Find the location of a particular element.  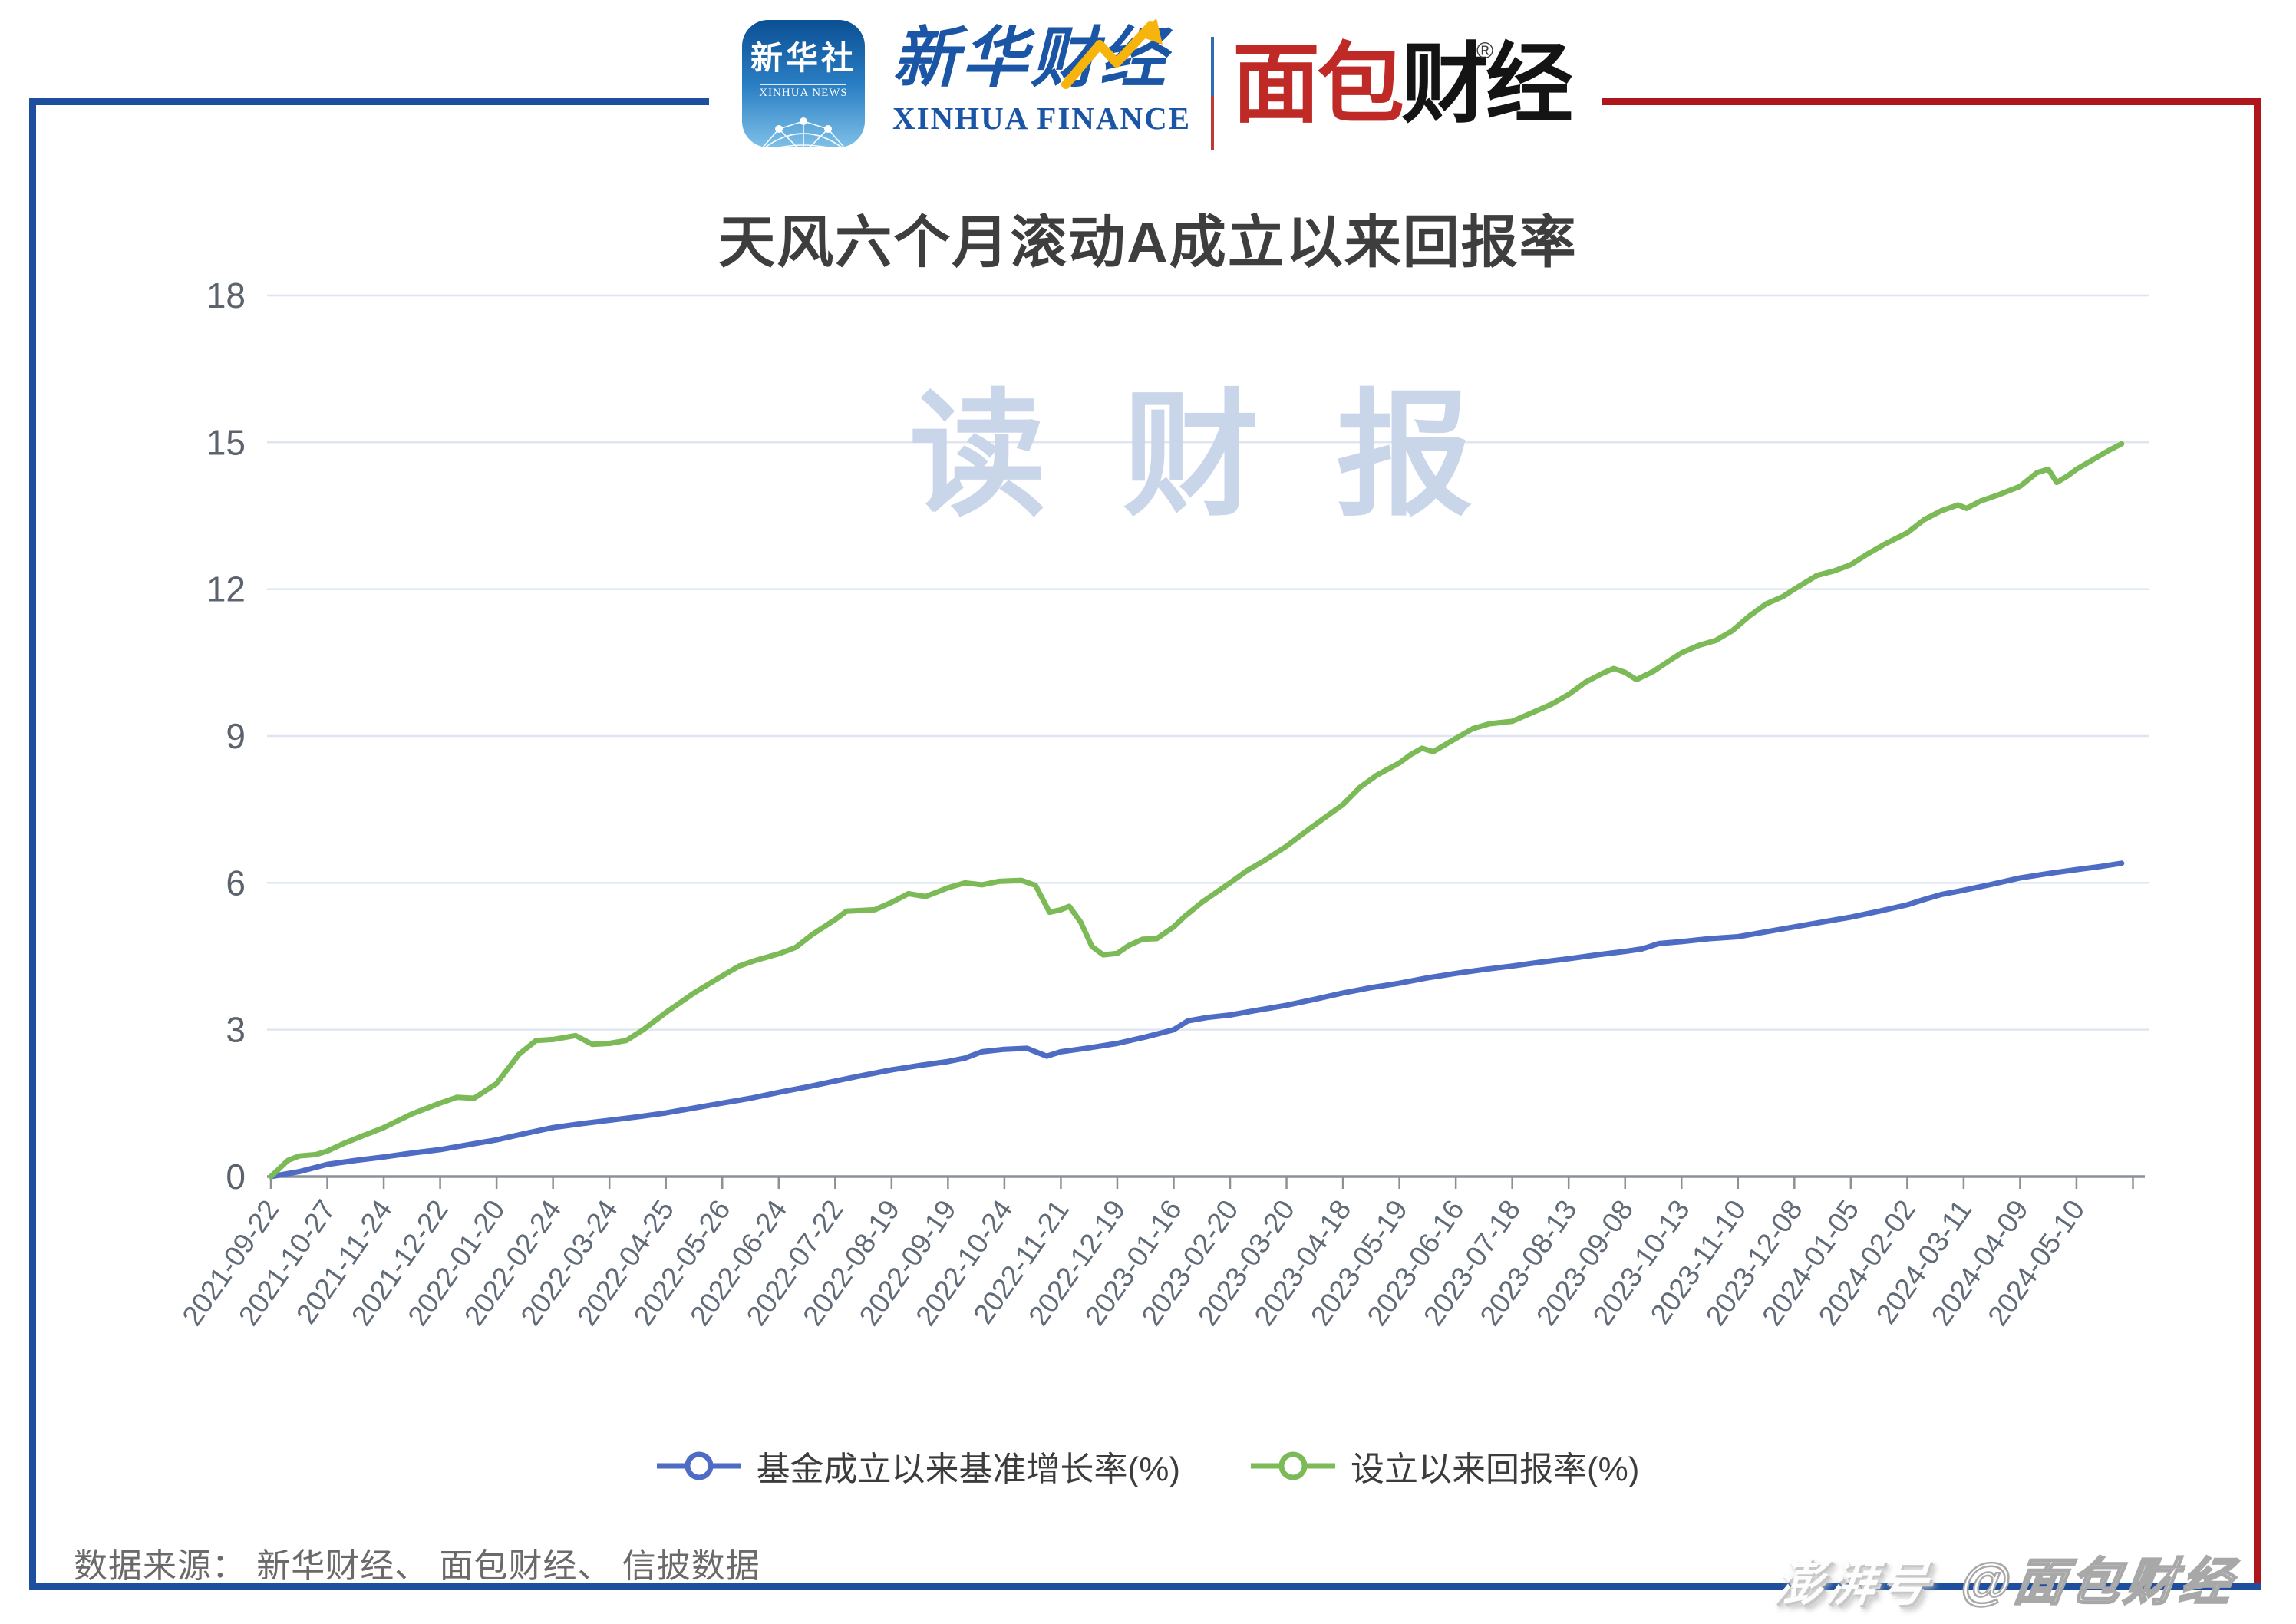

svg-text: 0 is located at coordinates (236, 1177).